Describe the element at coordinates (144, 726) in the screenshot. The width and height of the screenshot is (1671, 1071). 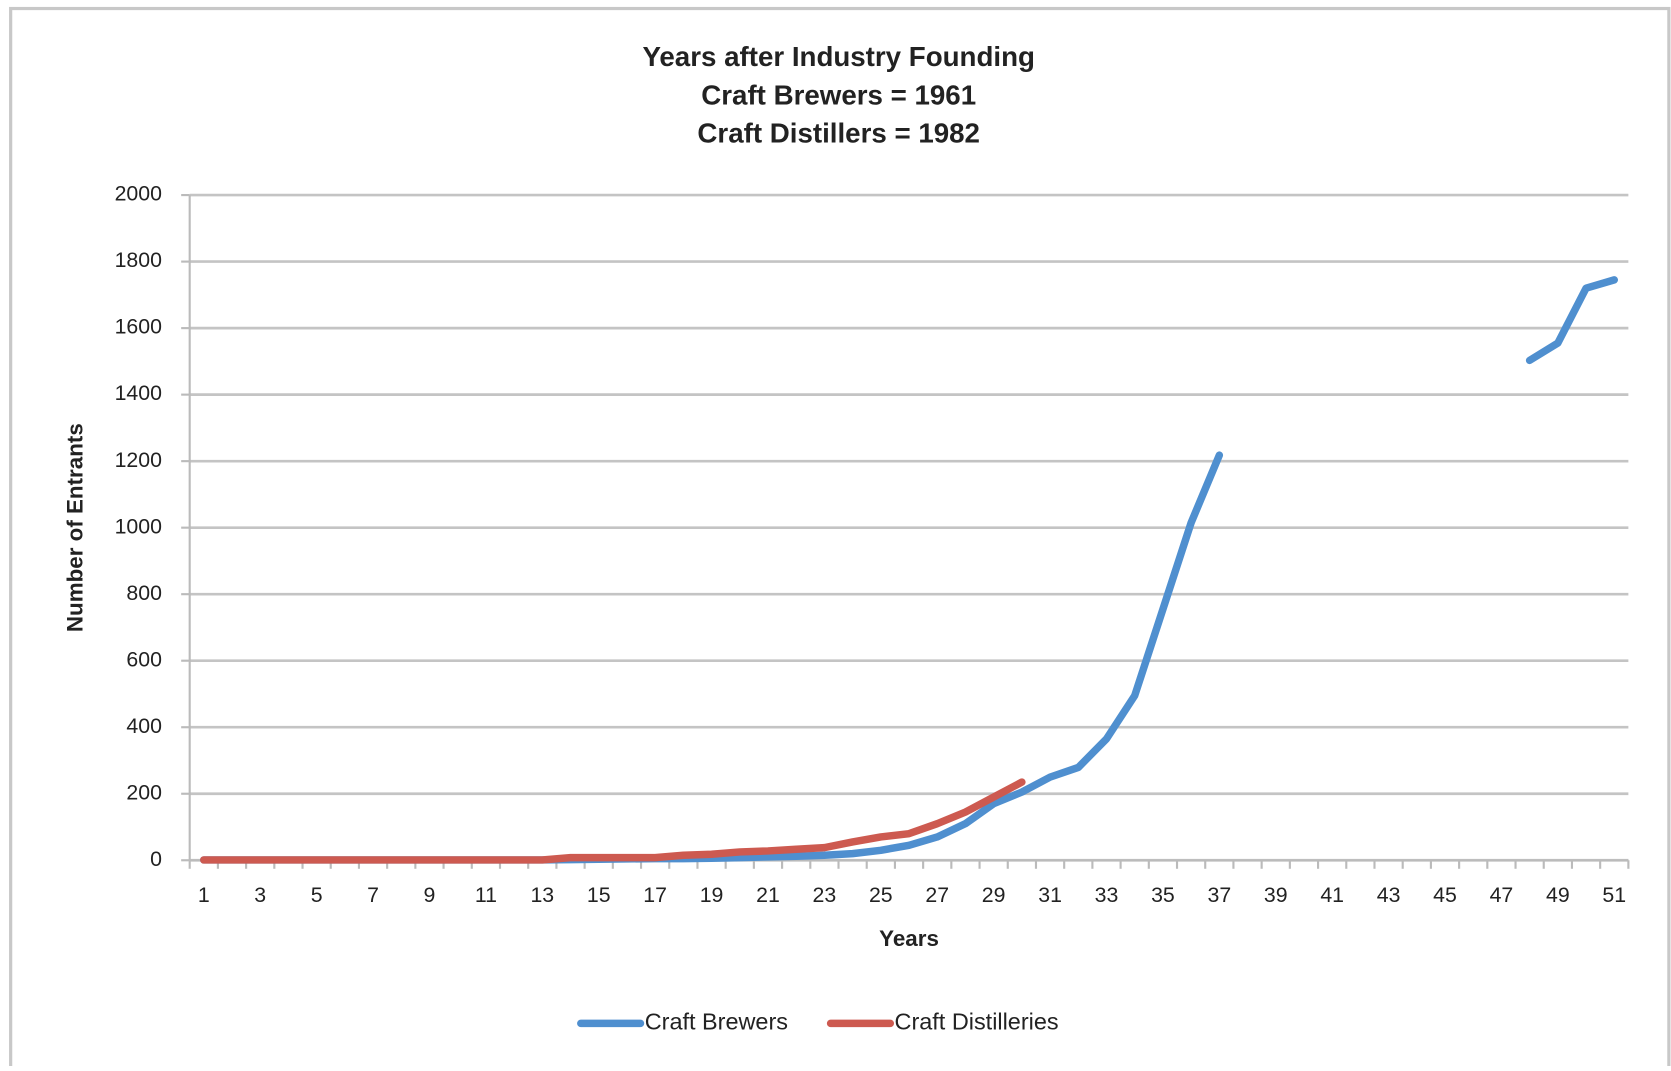
I see `y-tick-label: 400` at that location.